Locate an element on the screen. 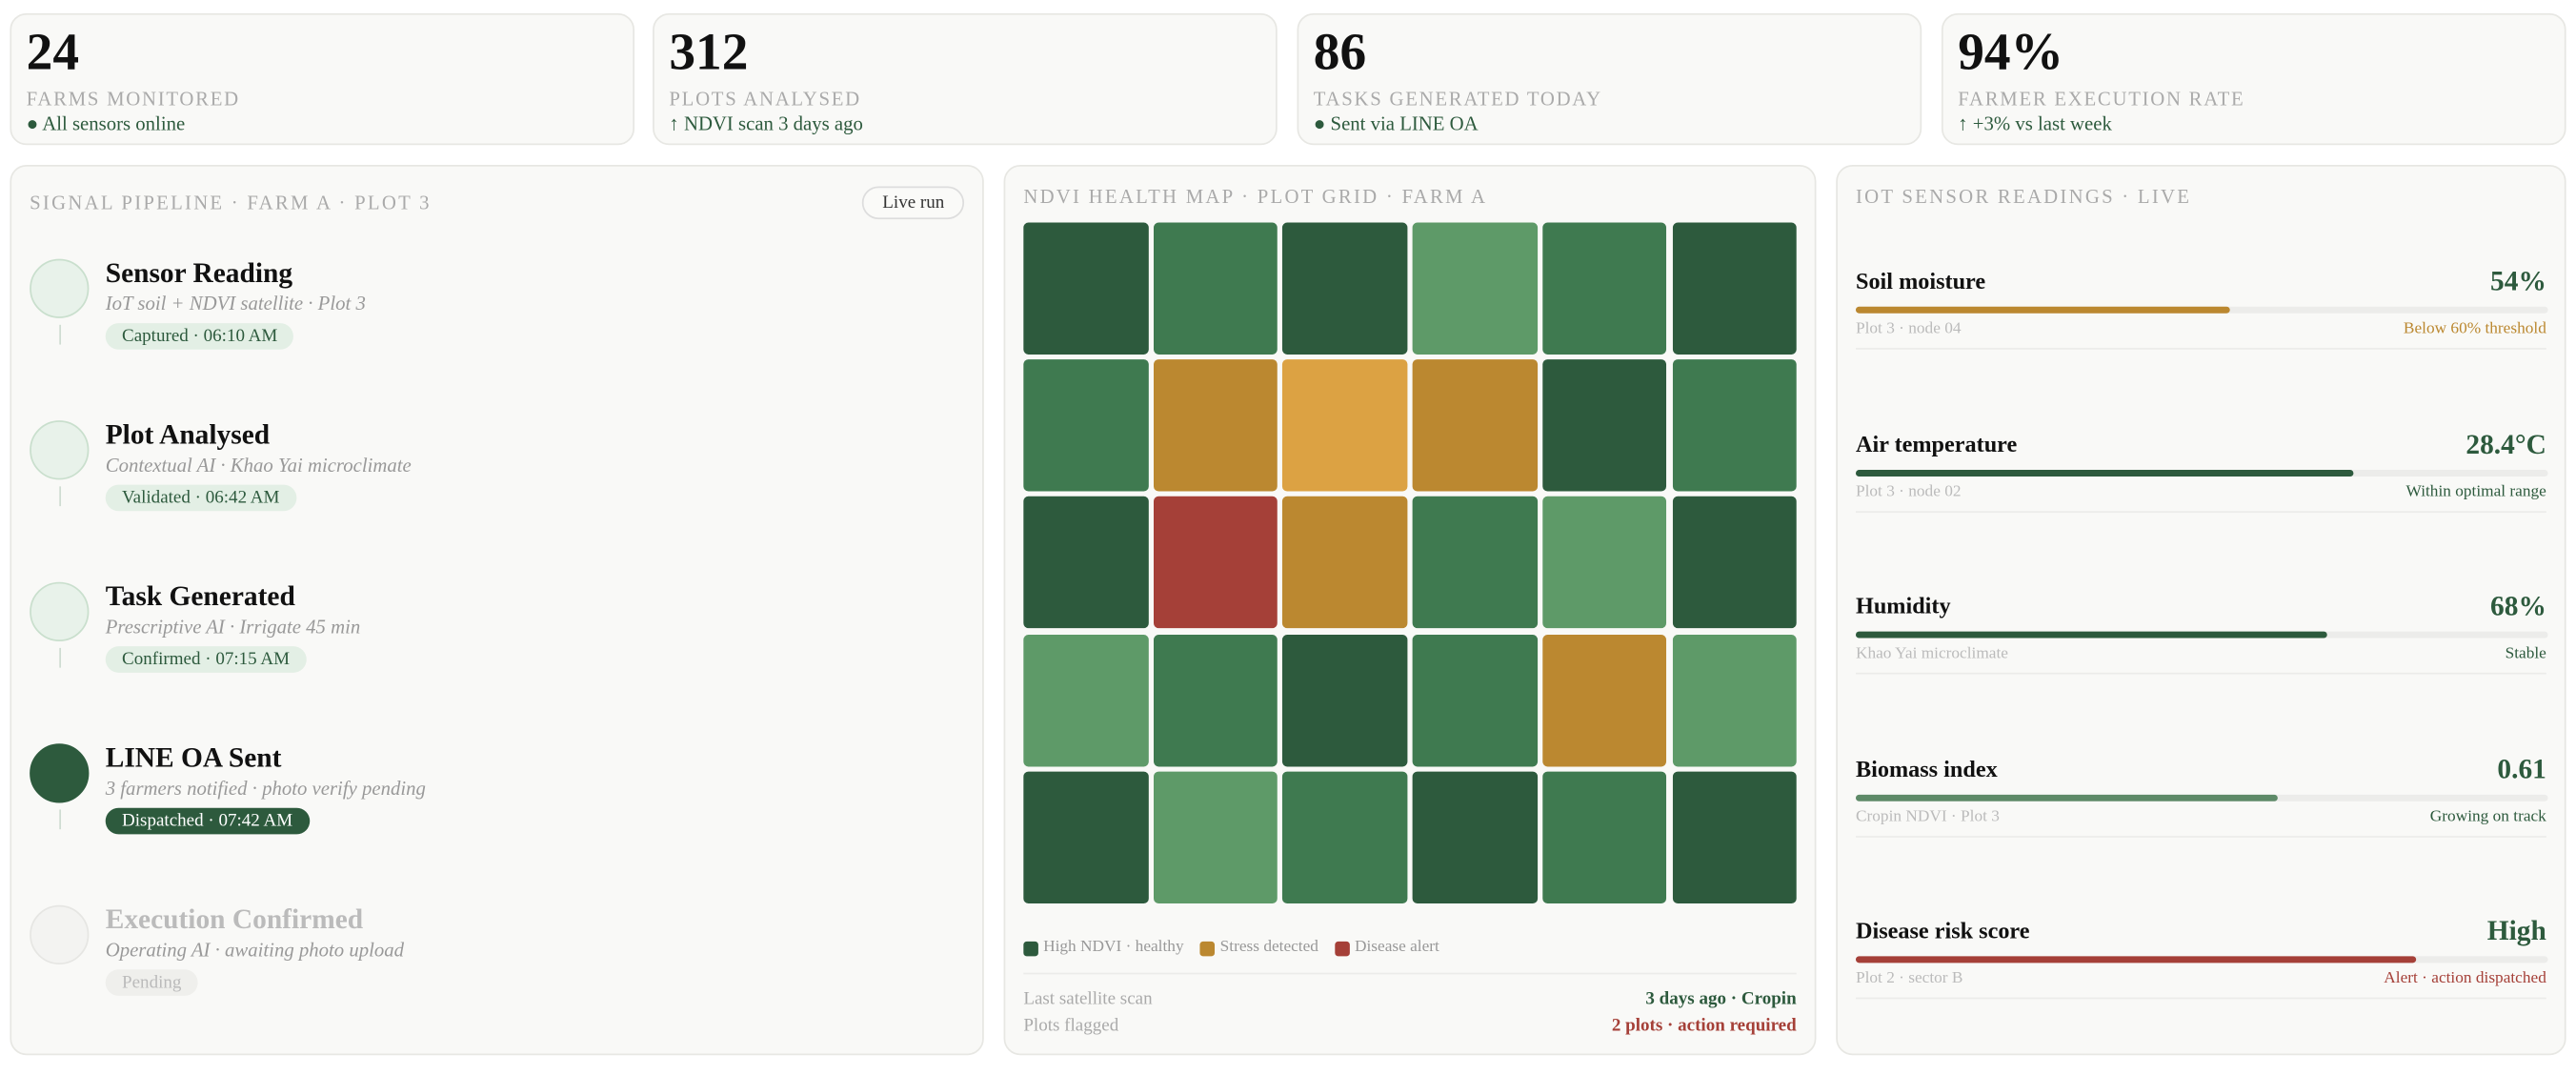 This screenshot has width=2576, height=1075. info-label: Last satellite scan is located at coordinates (1088, 999).